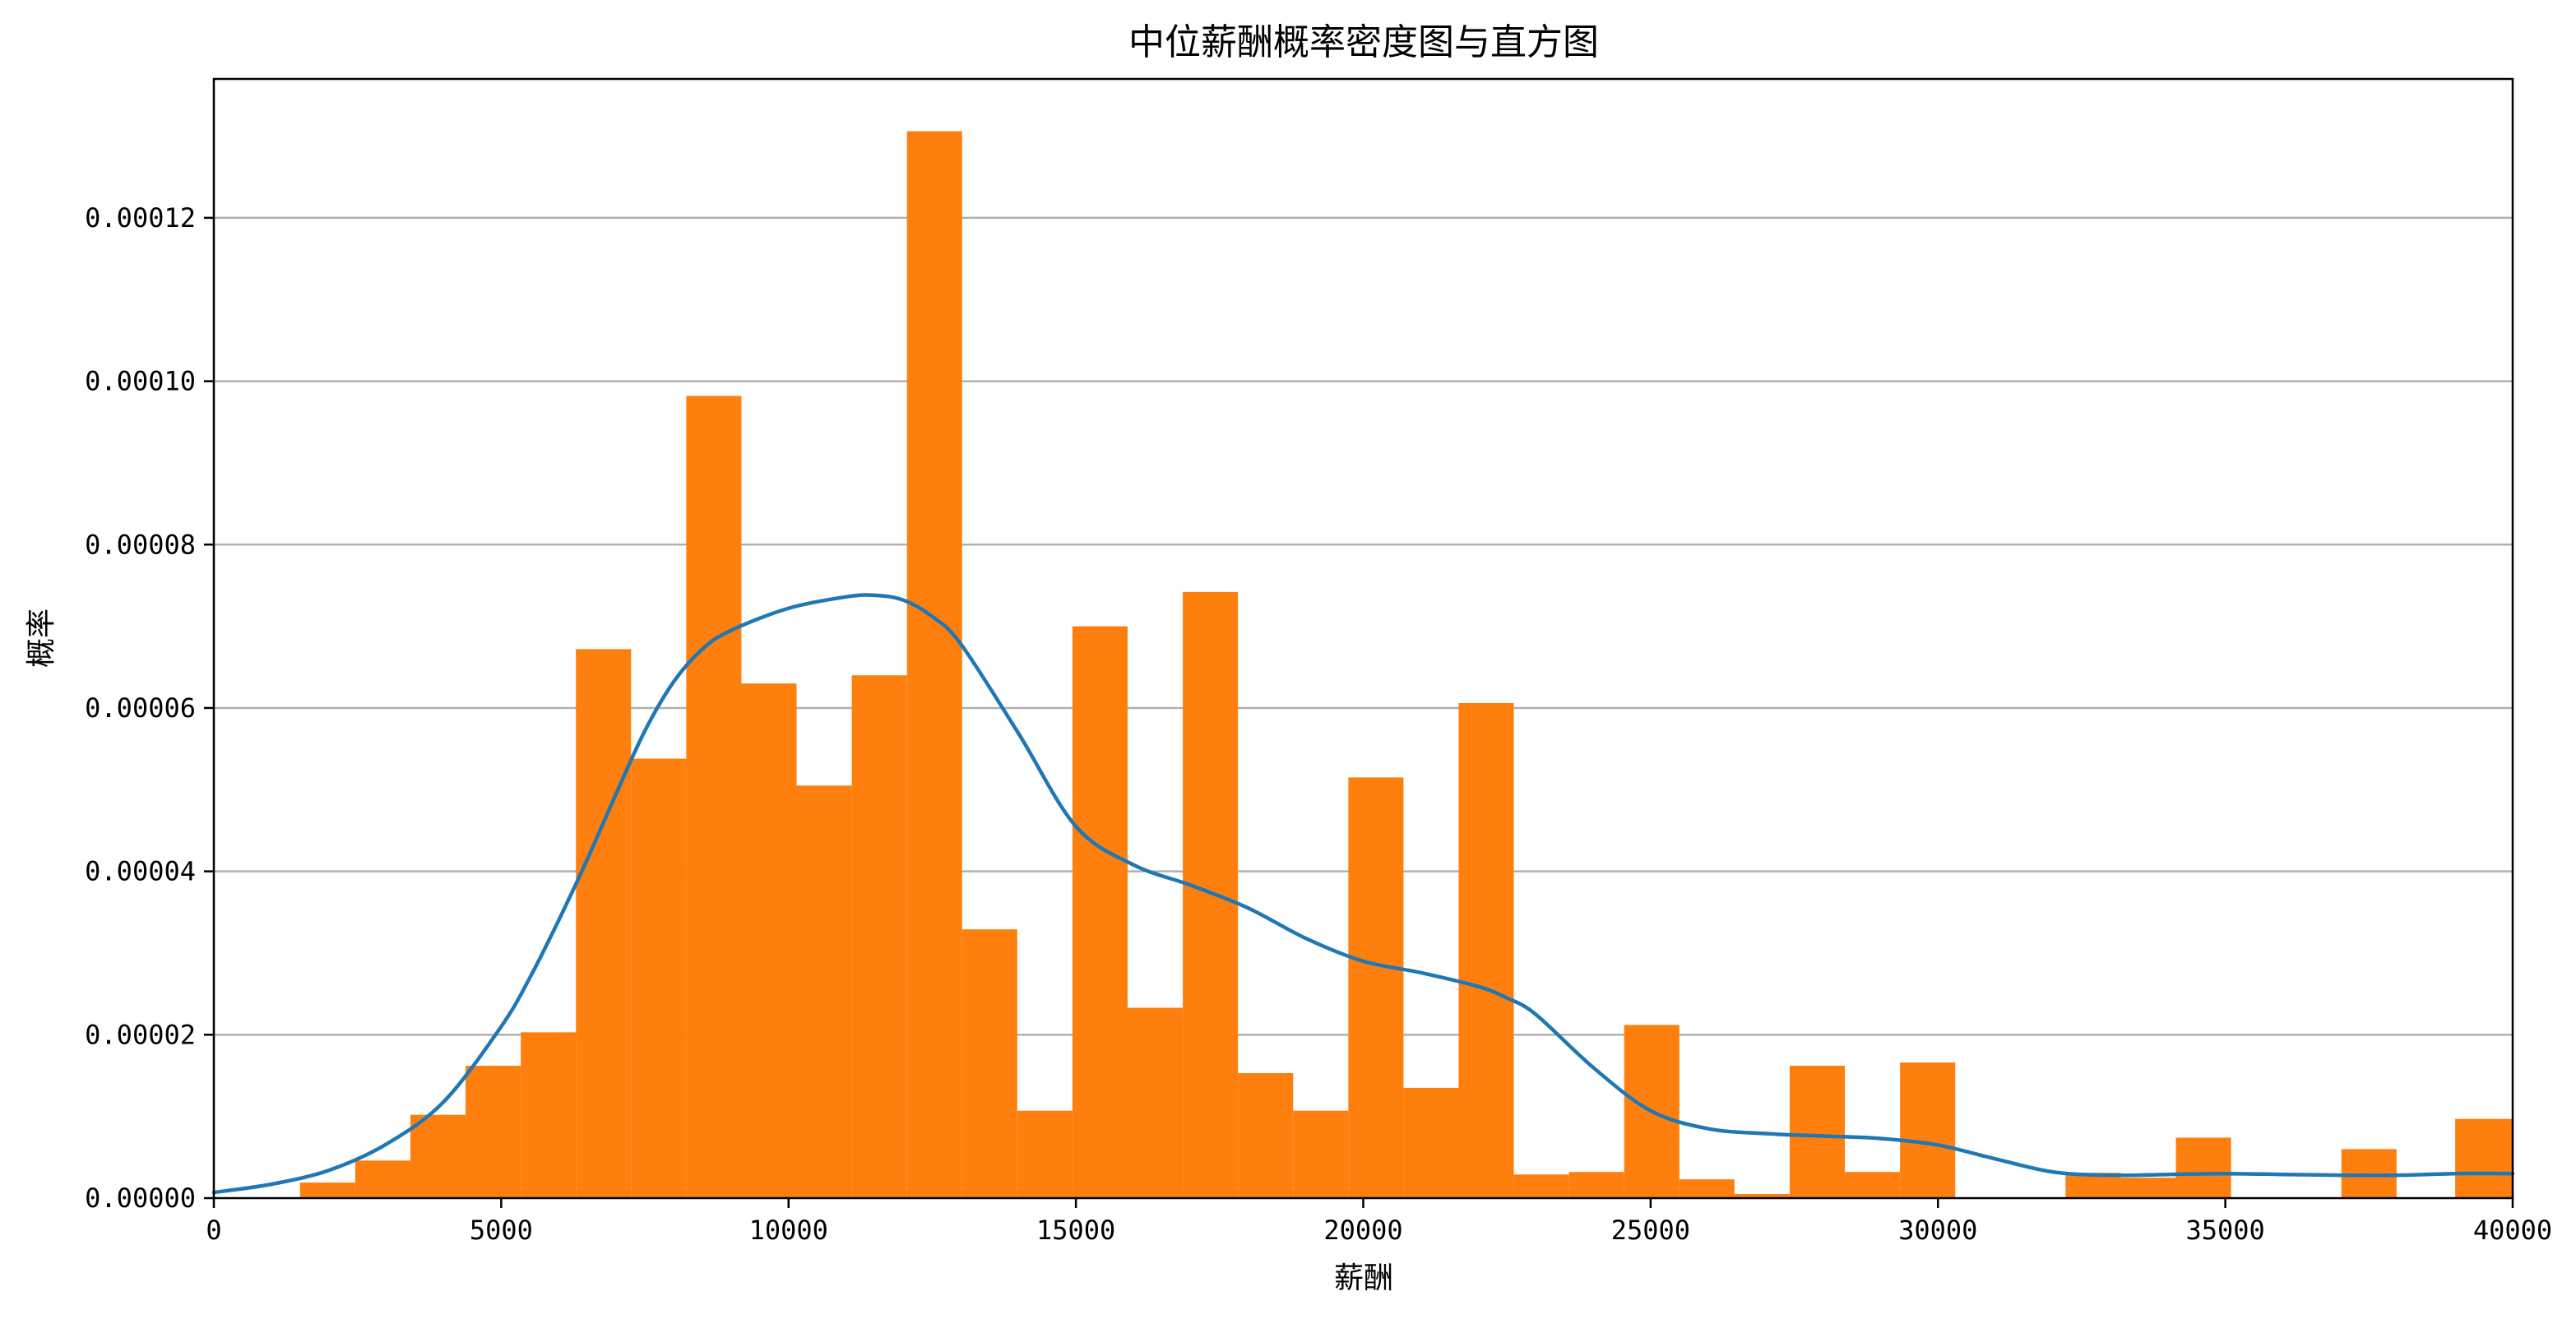 The width and height of the screenshot is (2576, 1319). I want to click on y-tick-label-6: 0.00012, so click(141, 218).